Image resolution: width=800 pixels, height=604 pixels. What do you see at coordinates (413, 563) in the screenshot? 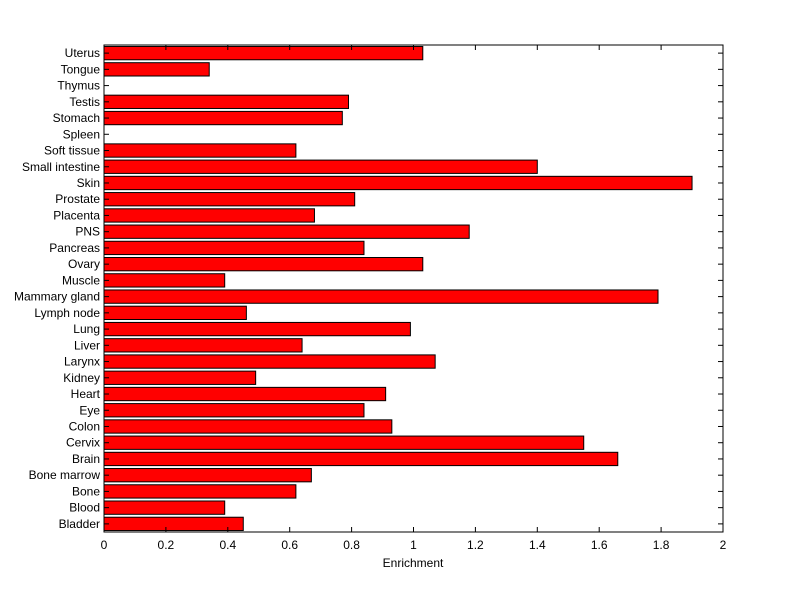
I see `x-axis-label: Enrichment` at bounding box center [413, 563].